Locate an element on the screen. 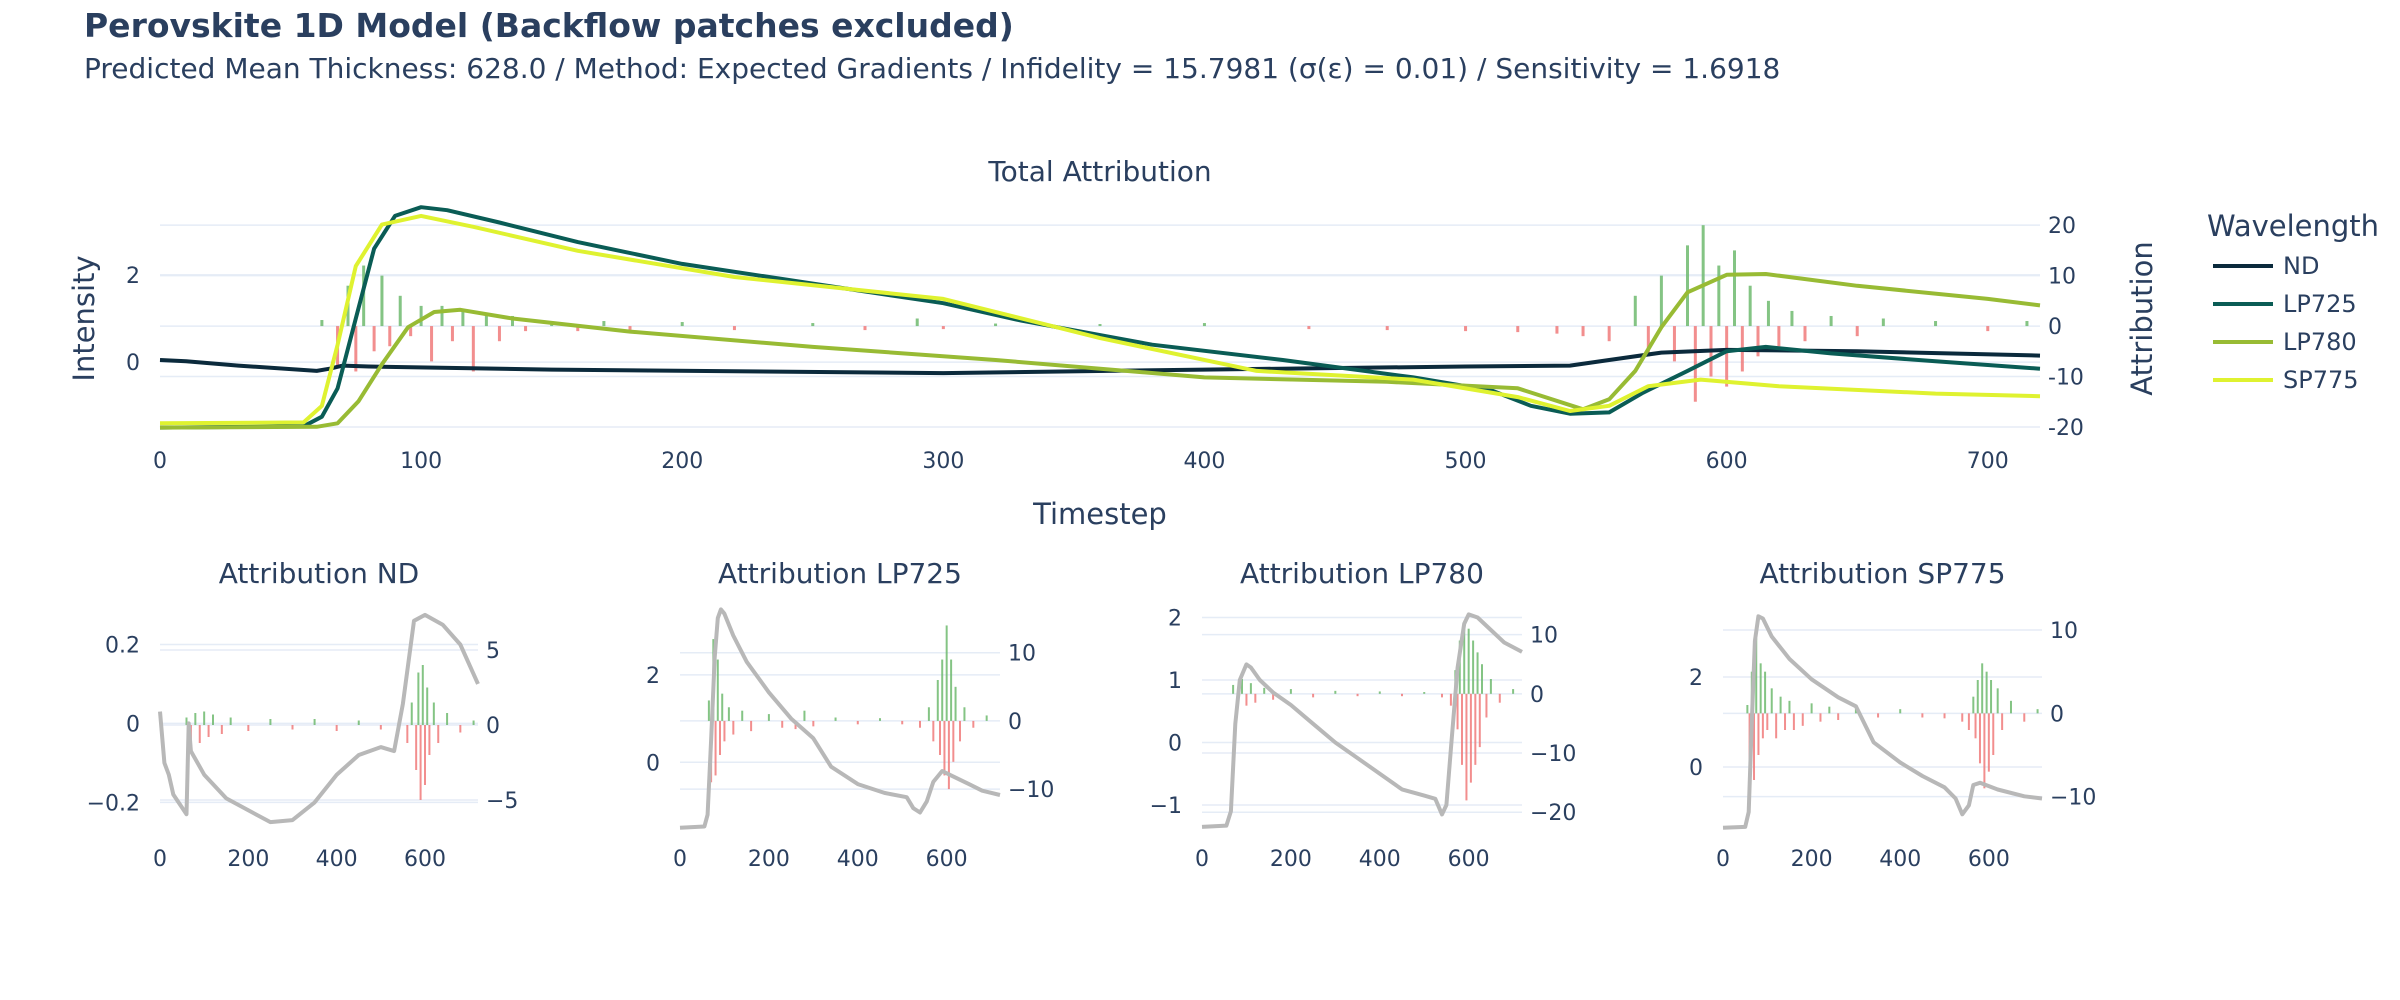 This screenshot has width=2400, height=1000. lp780-x-tick-label: 0 is located at coordinates (1202, 859).